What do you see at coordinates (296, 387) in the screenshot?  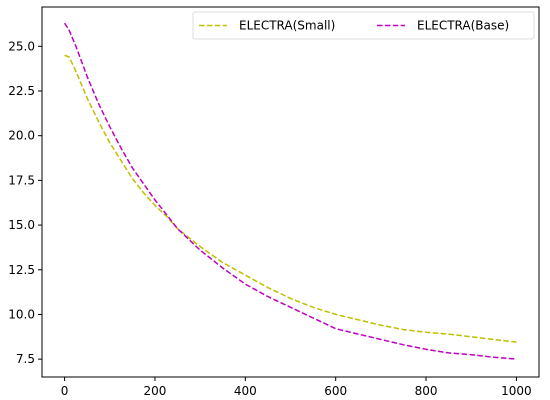 I see `x-axis: 0 200 400 600 800 1000` at bounding box center [296, 387].